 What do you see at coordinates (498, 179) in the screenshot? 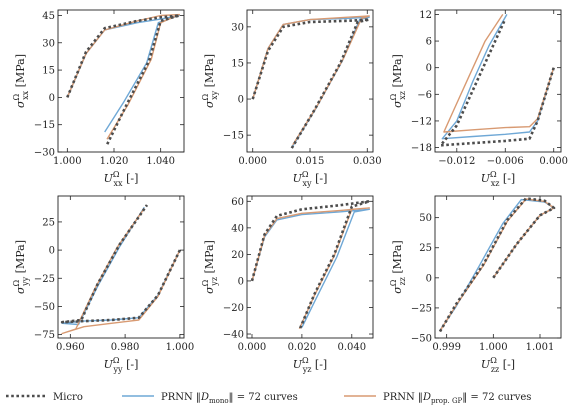
I see `x-axis-label: UΩ xz [-]` at bounding box center [498, 179].